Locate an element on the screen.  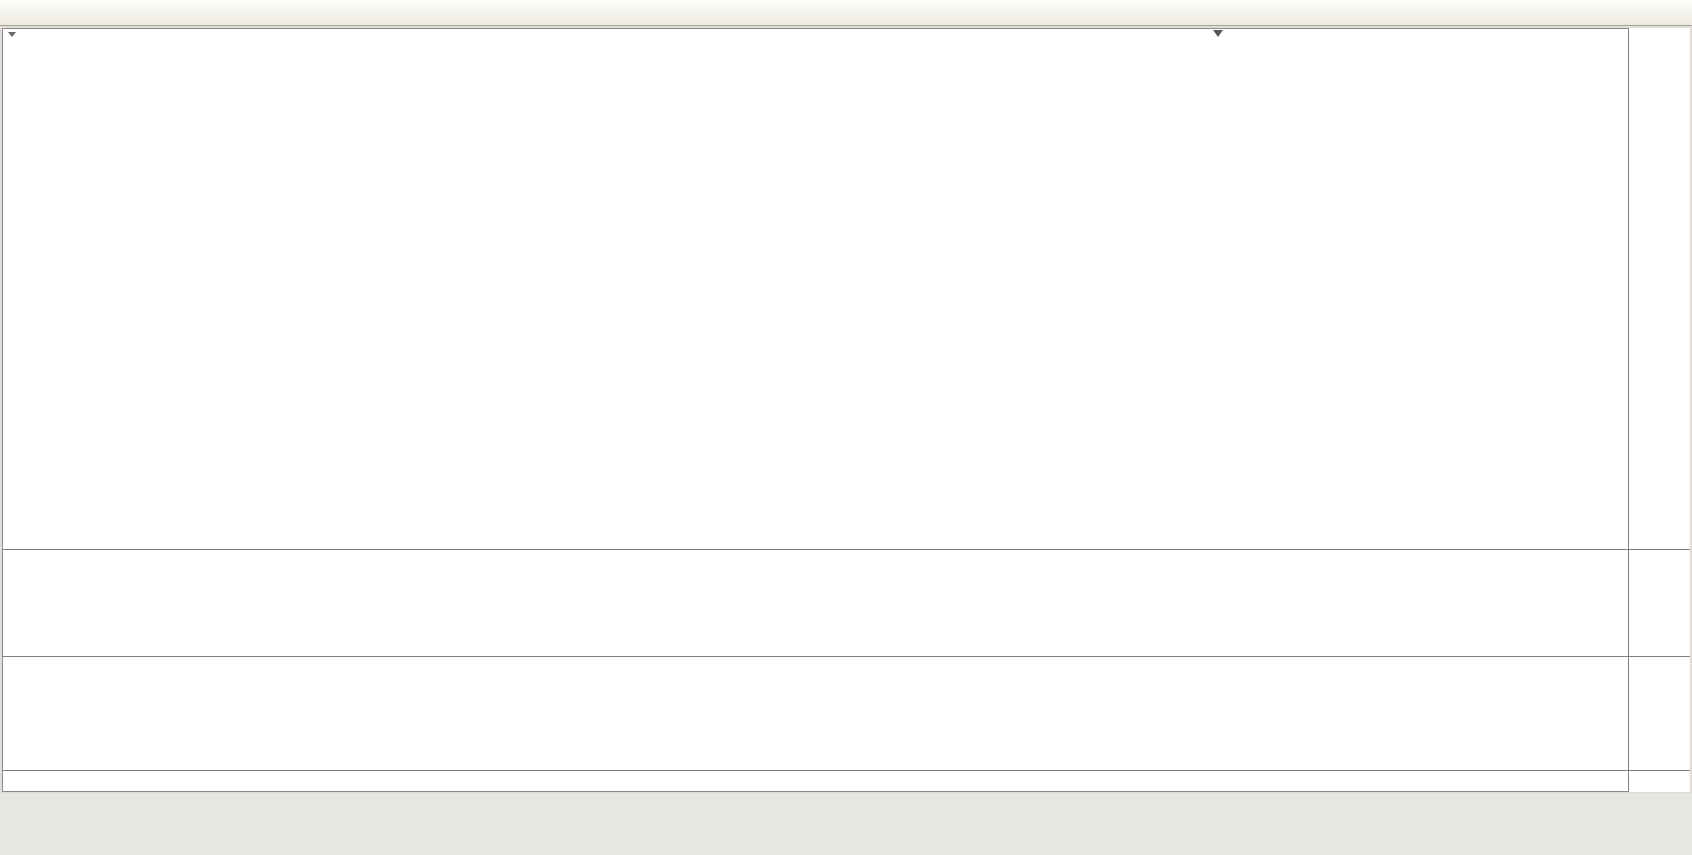
chart-title is located at coordinates (19, 34).